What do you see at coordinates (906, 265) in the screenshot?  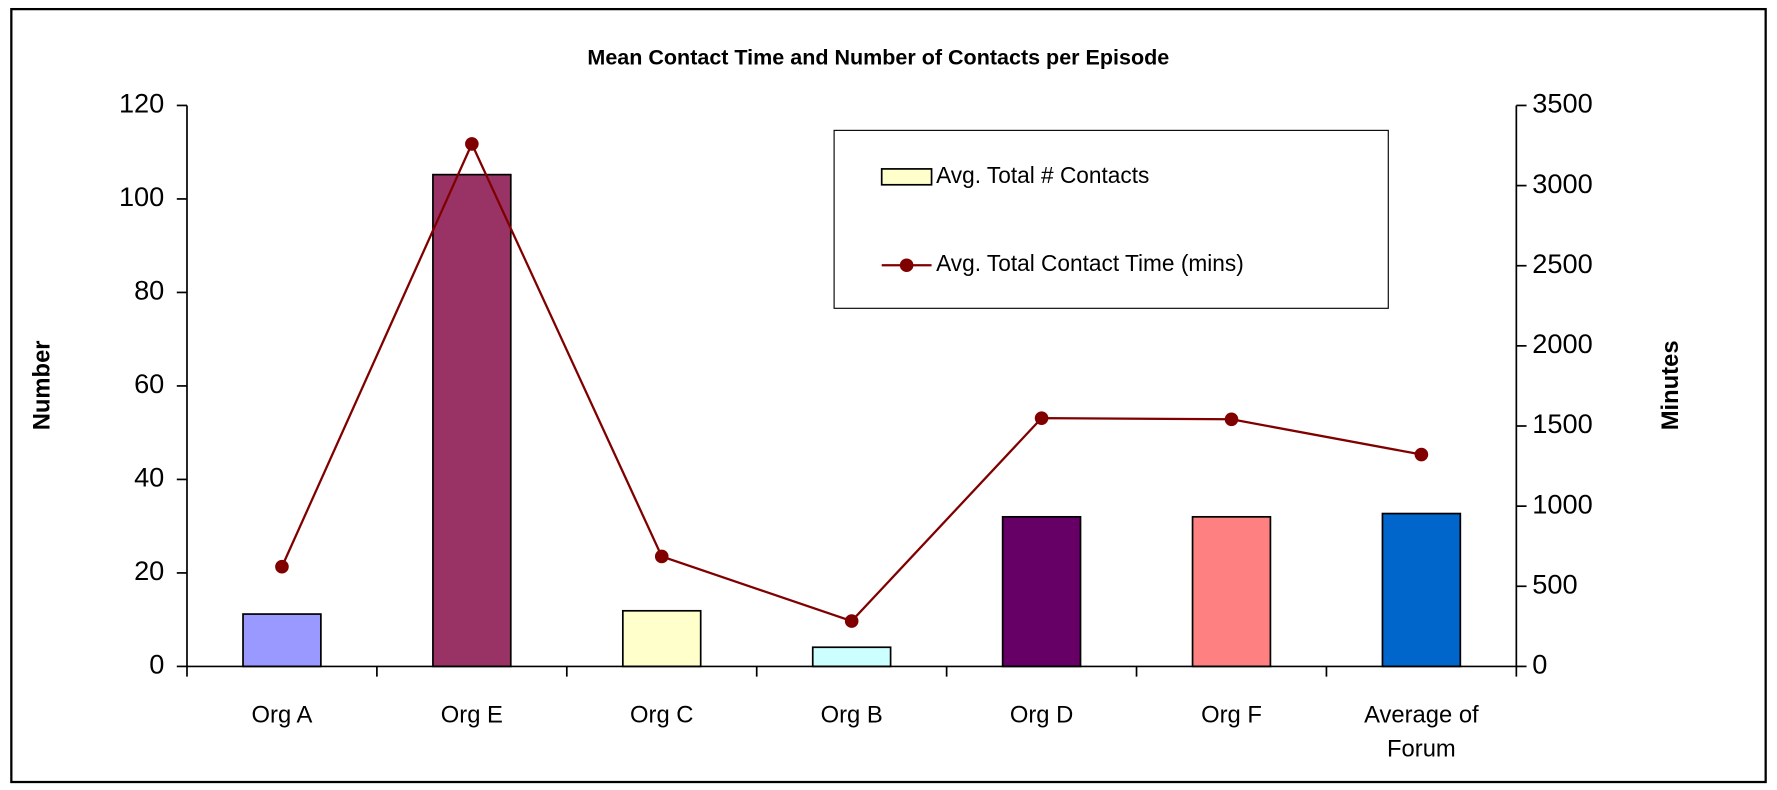 I see `legend-marker` at bounding box center [906, 265].